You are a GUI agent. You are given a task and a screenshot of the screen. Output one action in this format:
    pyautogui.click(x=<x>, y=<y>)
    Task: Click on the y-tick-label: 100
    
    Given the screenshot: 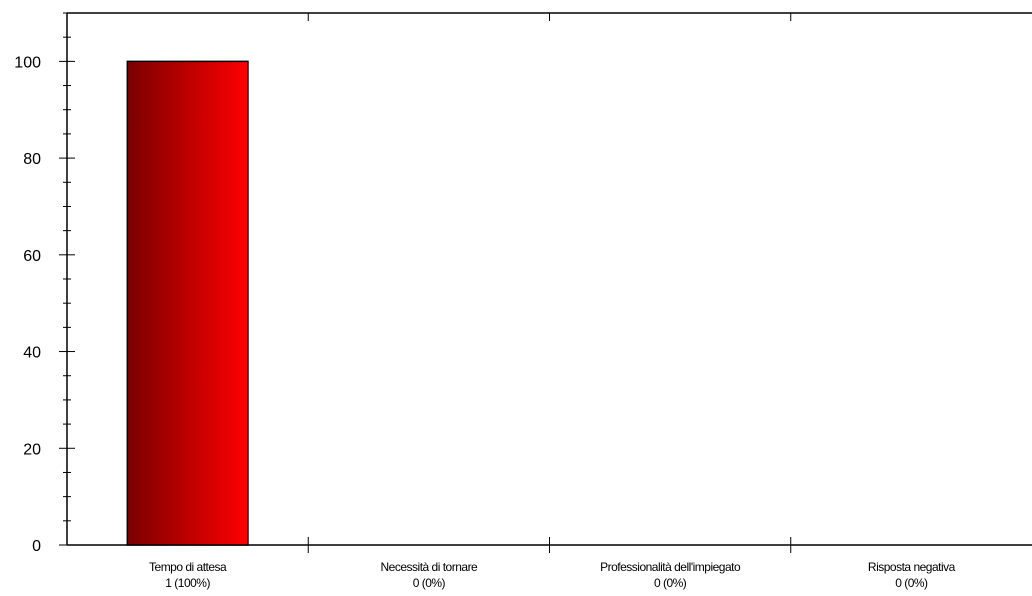 What is the action you would take?
    pyautogui.click(x=27, y=62)
    